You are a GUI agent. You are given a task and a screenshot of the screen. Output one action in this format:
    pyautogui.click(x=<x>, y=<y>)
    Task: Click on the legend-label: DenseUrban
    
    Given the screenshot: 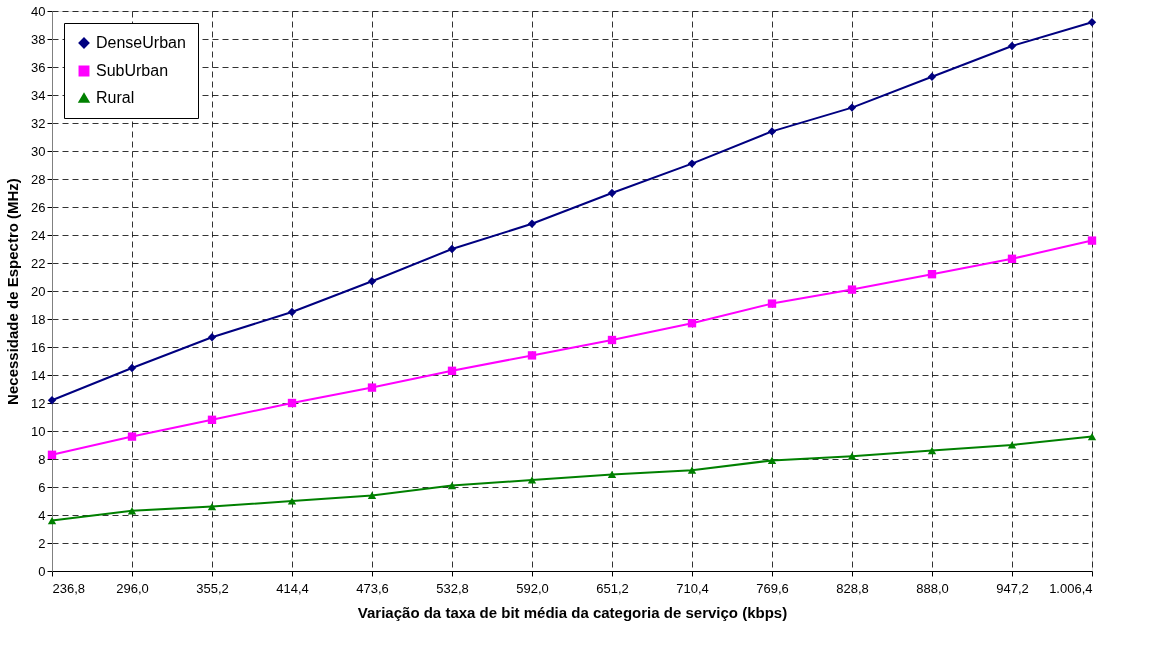 What is the action you would take?
    pyautogui.click(x=141, y=42)
    